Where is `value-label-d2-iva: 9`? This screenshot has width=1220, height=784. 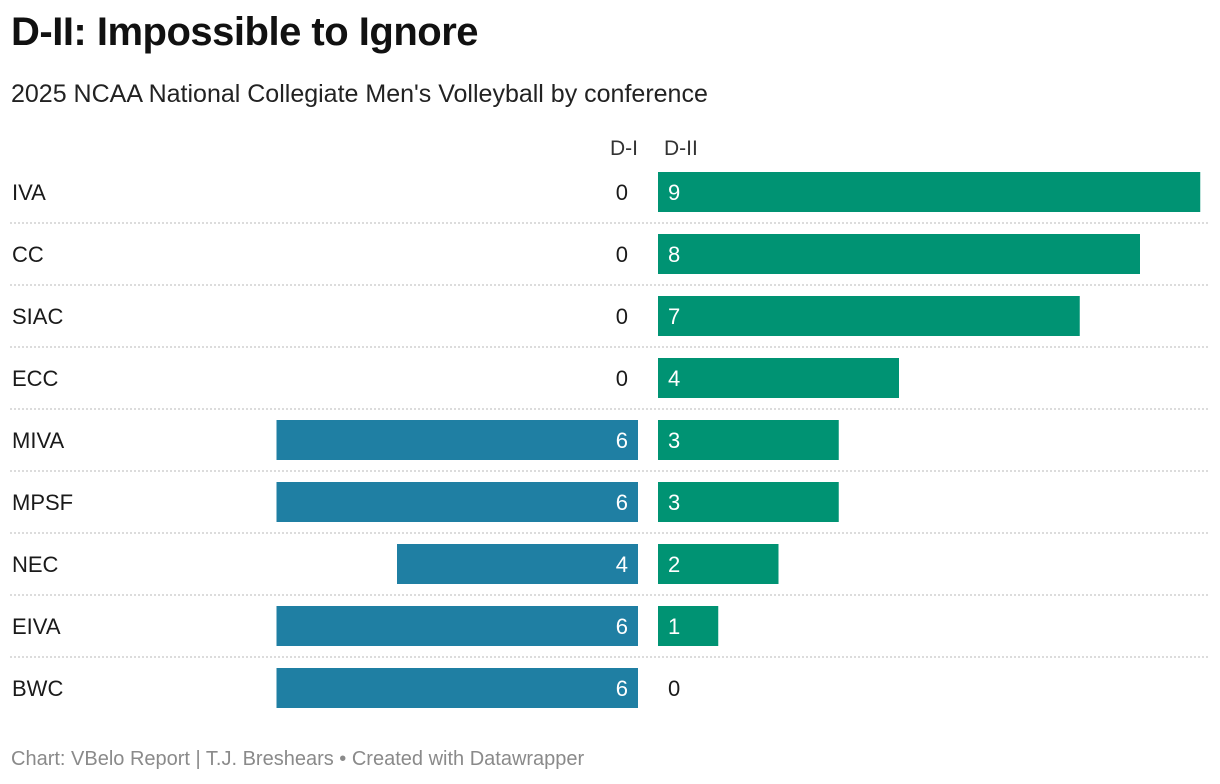 value-label-d2-iva: 9 is located at coordinates (674, 192).